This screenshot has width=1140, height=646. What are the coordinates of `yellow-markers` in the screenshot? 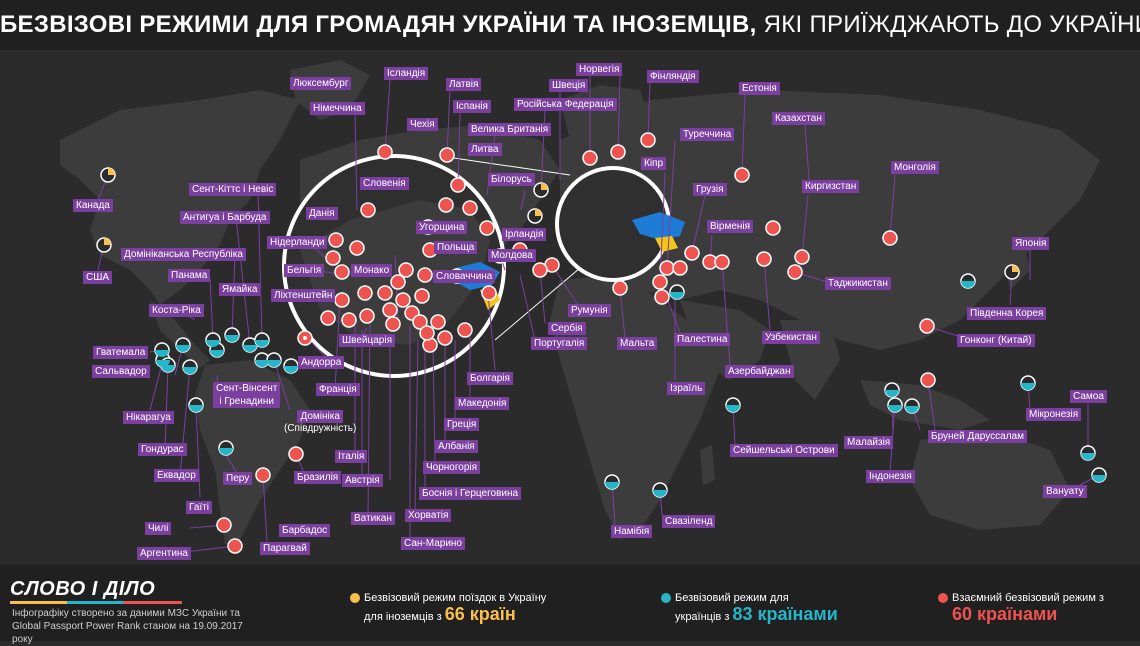 It's located at (558, 223).